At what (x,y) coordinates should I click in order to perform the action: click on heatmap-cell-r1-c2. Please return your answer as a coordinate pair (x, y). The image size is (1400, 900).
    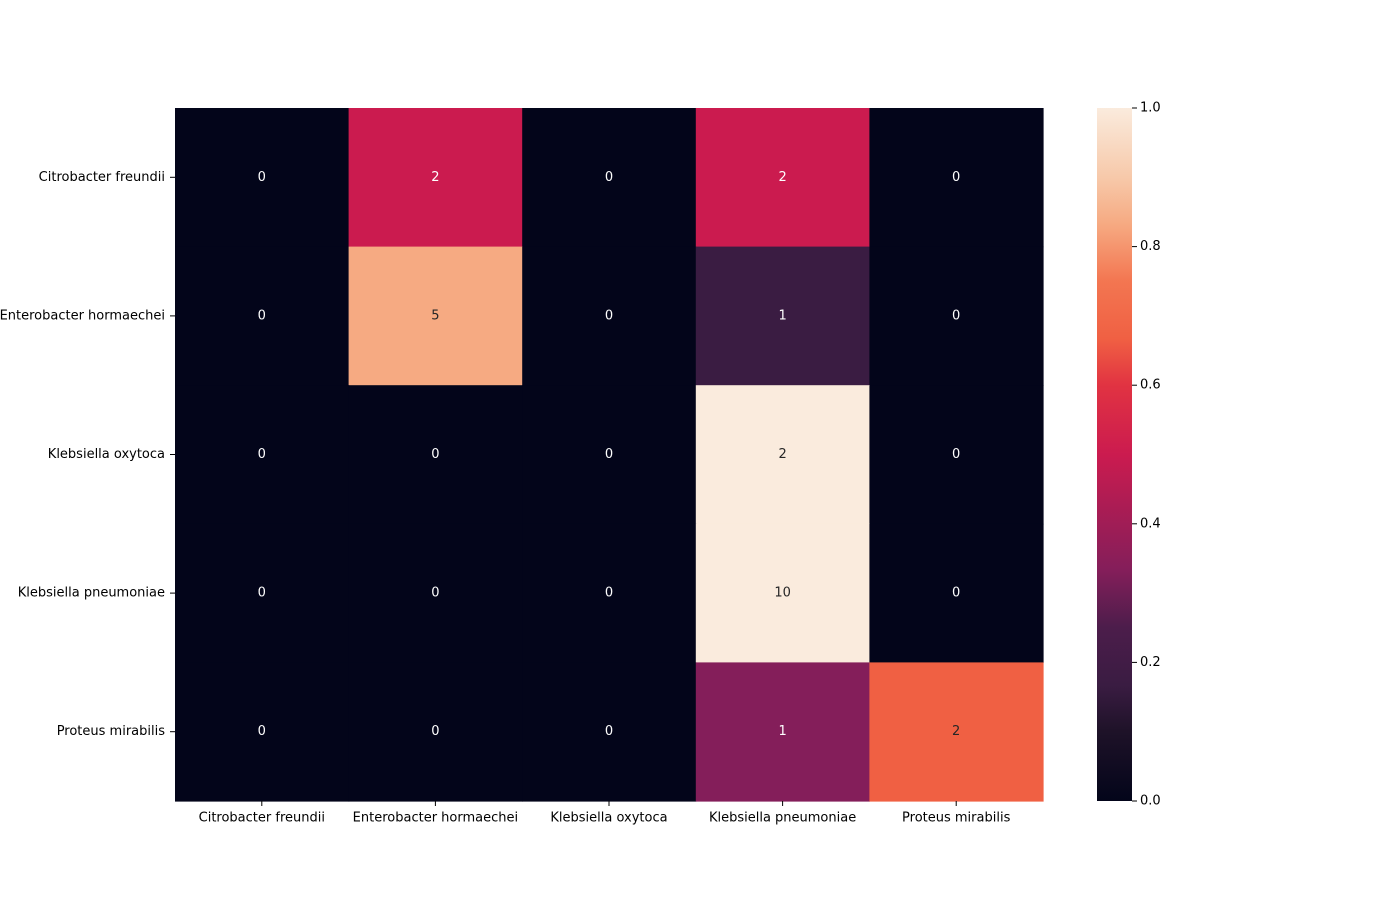
    Looking at the image, I should click on (609, 316).